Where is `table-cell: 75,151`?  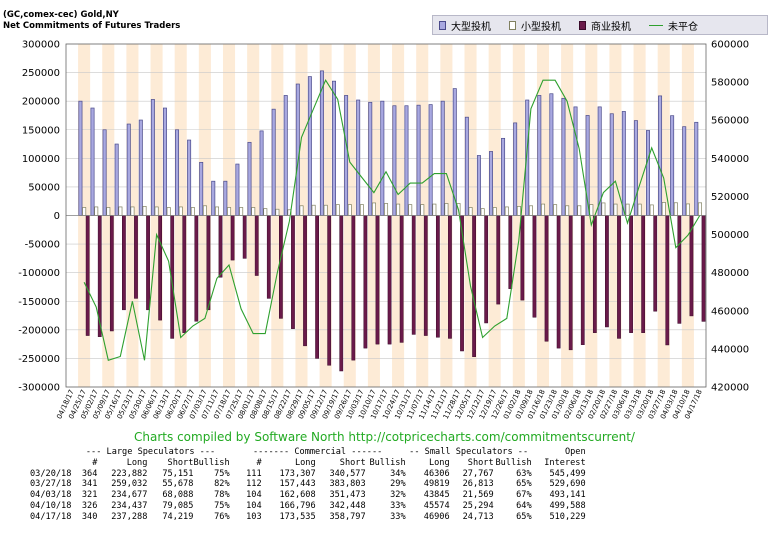 table-cell: 75,151 is located at coordinates (178, 473).